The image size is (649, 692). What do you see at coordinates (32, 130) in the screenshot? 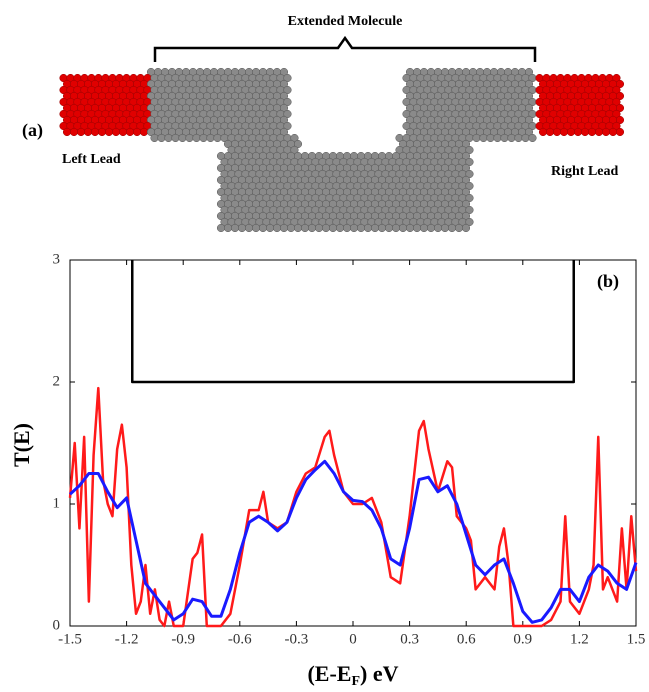
I see `panel-label: (a)` at bounding box center [32, 130].